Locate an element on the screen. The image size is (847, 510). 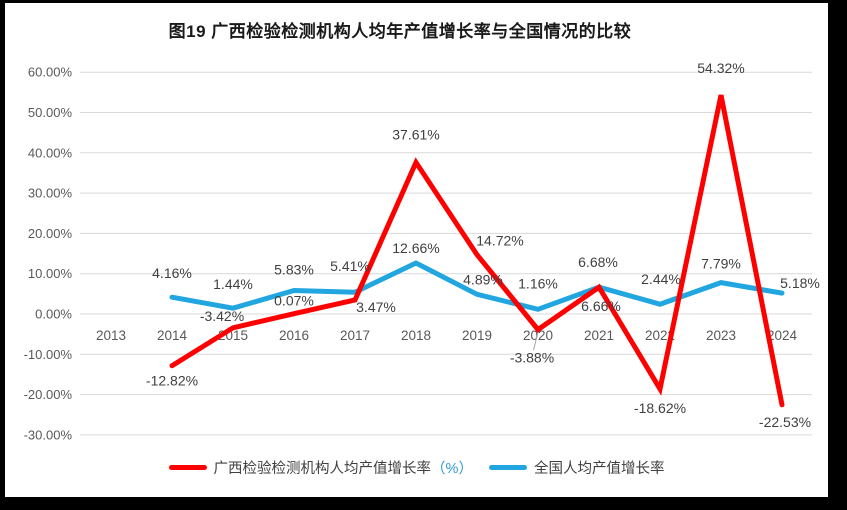
guangxi-data-label: 14.72% is located at coordinates (499, 241).